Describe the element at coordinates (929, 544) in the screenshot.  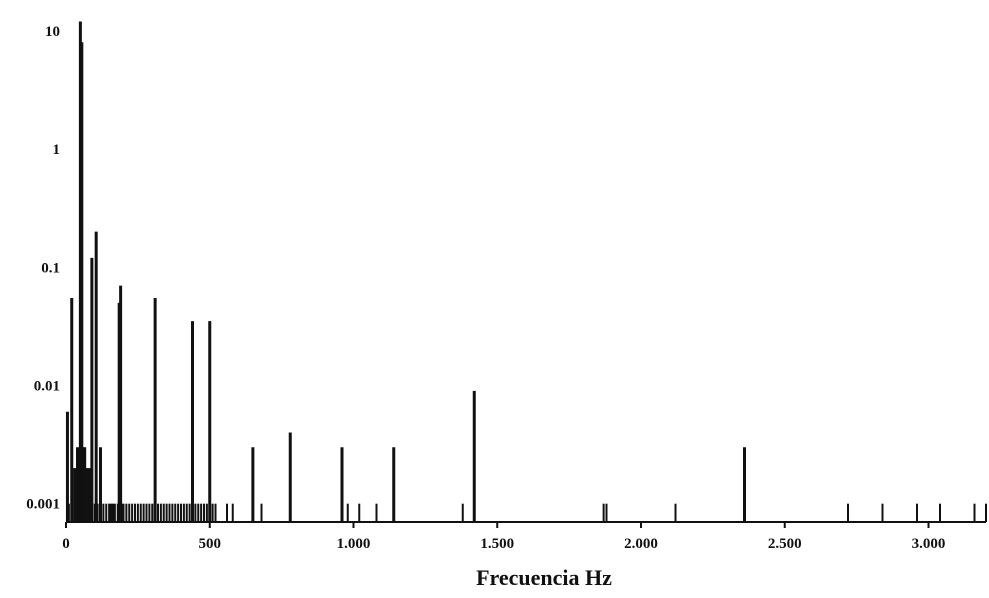
I see `x-tick-label: 3.000` at that location.